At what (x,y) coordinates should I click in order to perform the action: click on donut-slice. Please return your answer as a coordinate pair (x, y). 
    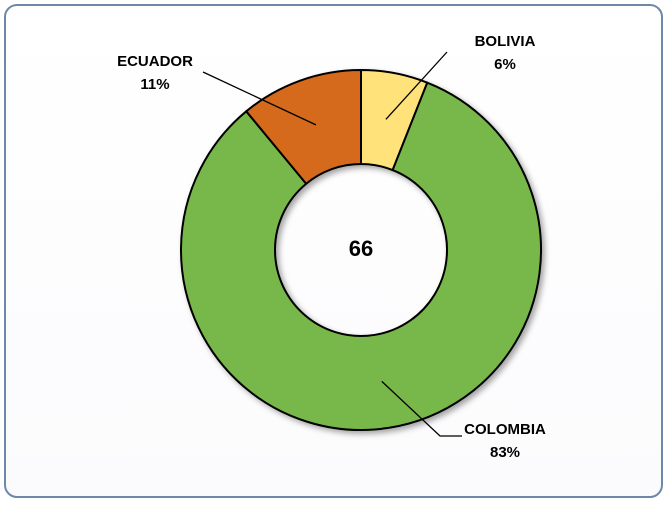
    Looking at the image, I should click on (303, 127).